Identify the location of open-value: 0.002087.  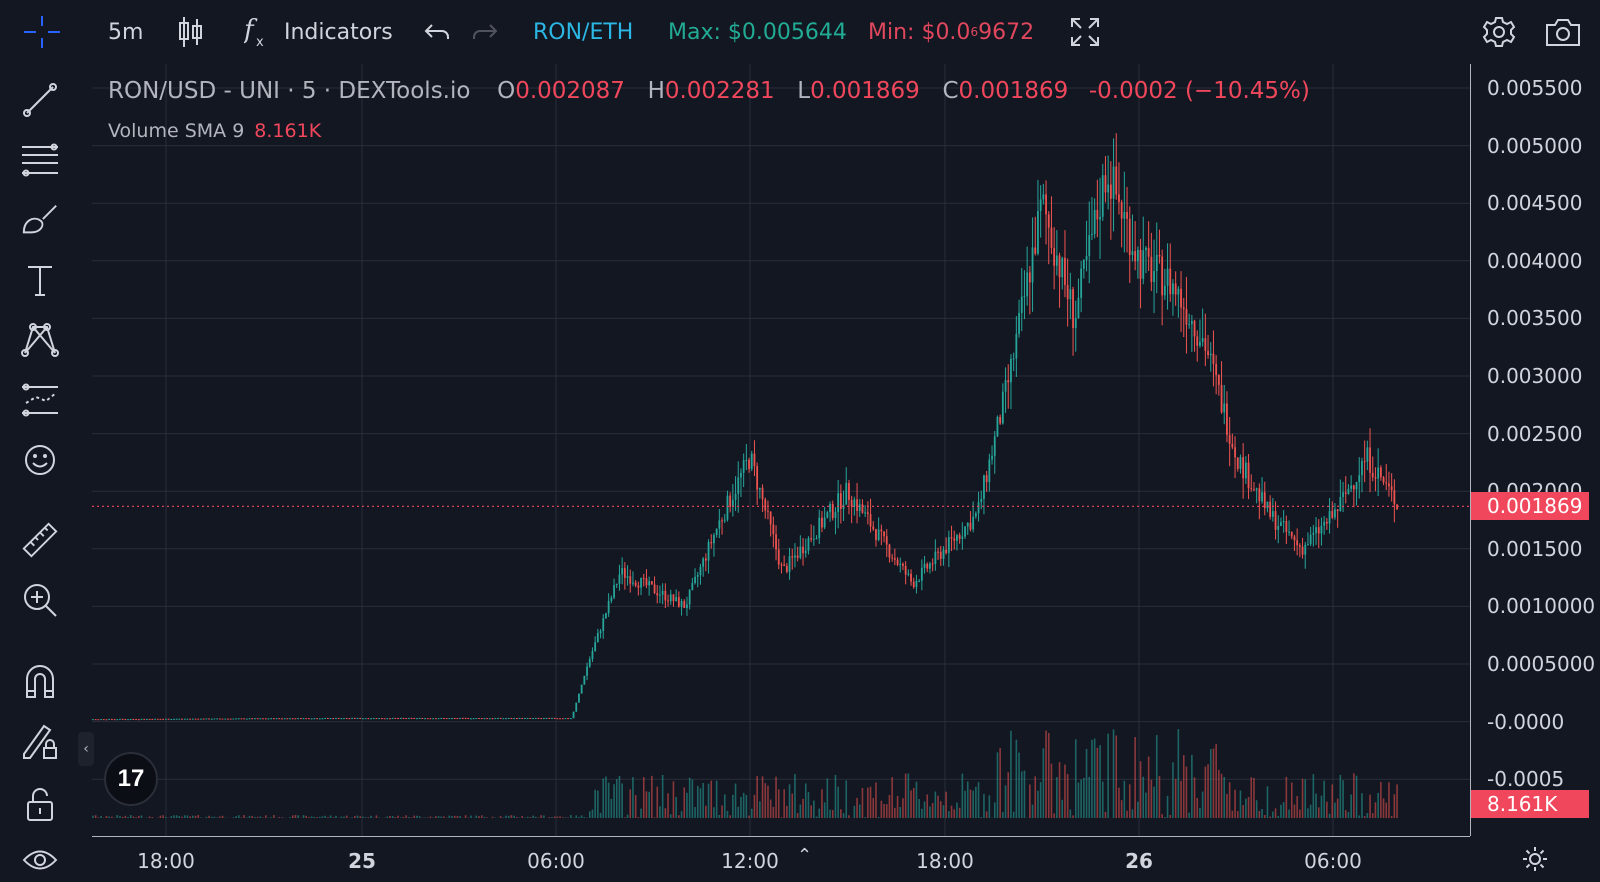
(570, 91).